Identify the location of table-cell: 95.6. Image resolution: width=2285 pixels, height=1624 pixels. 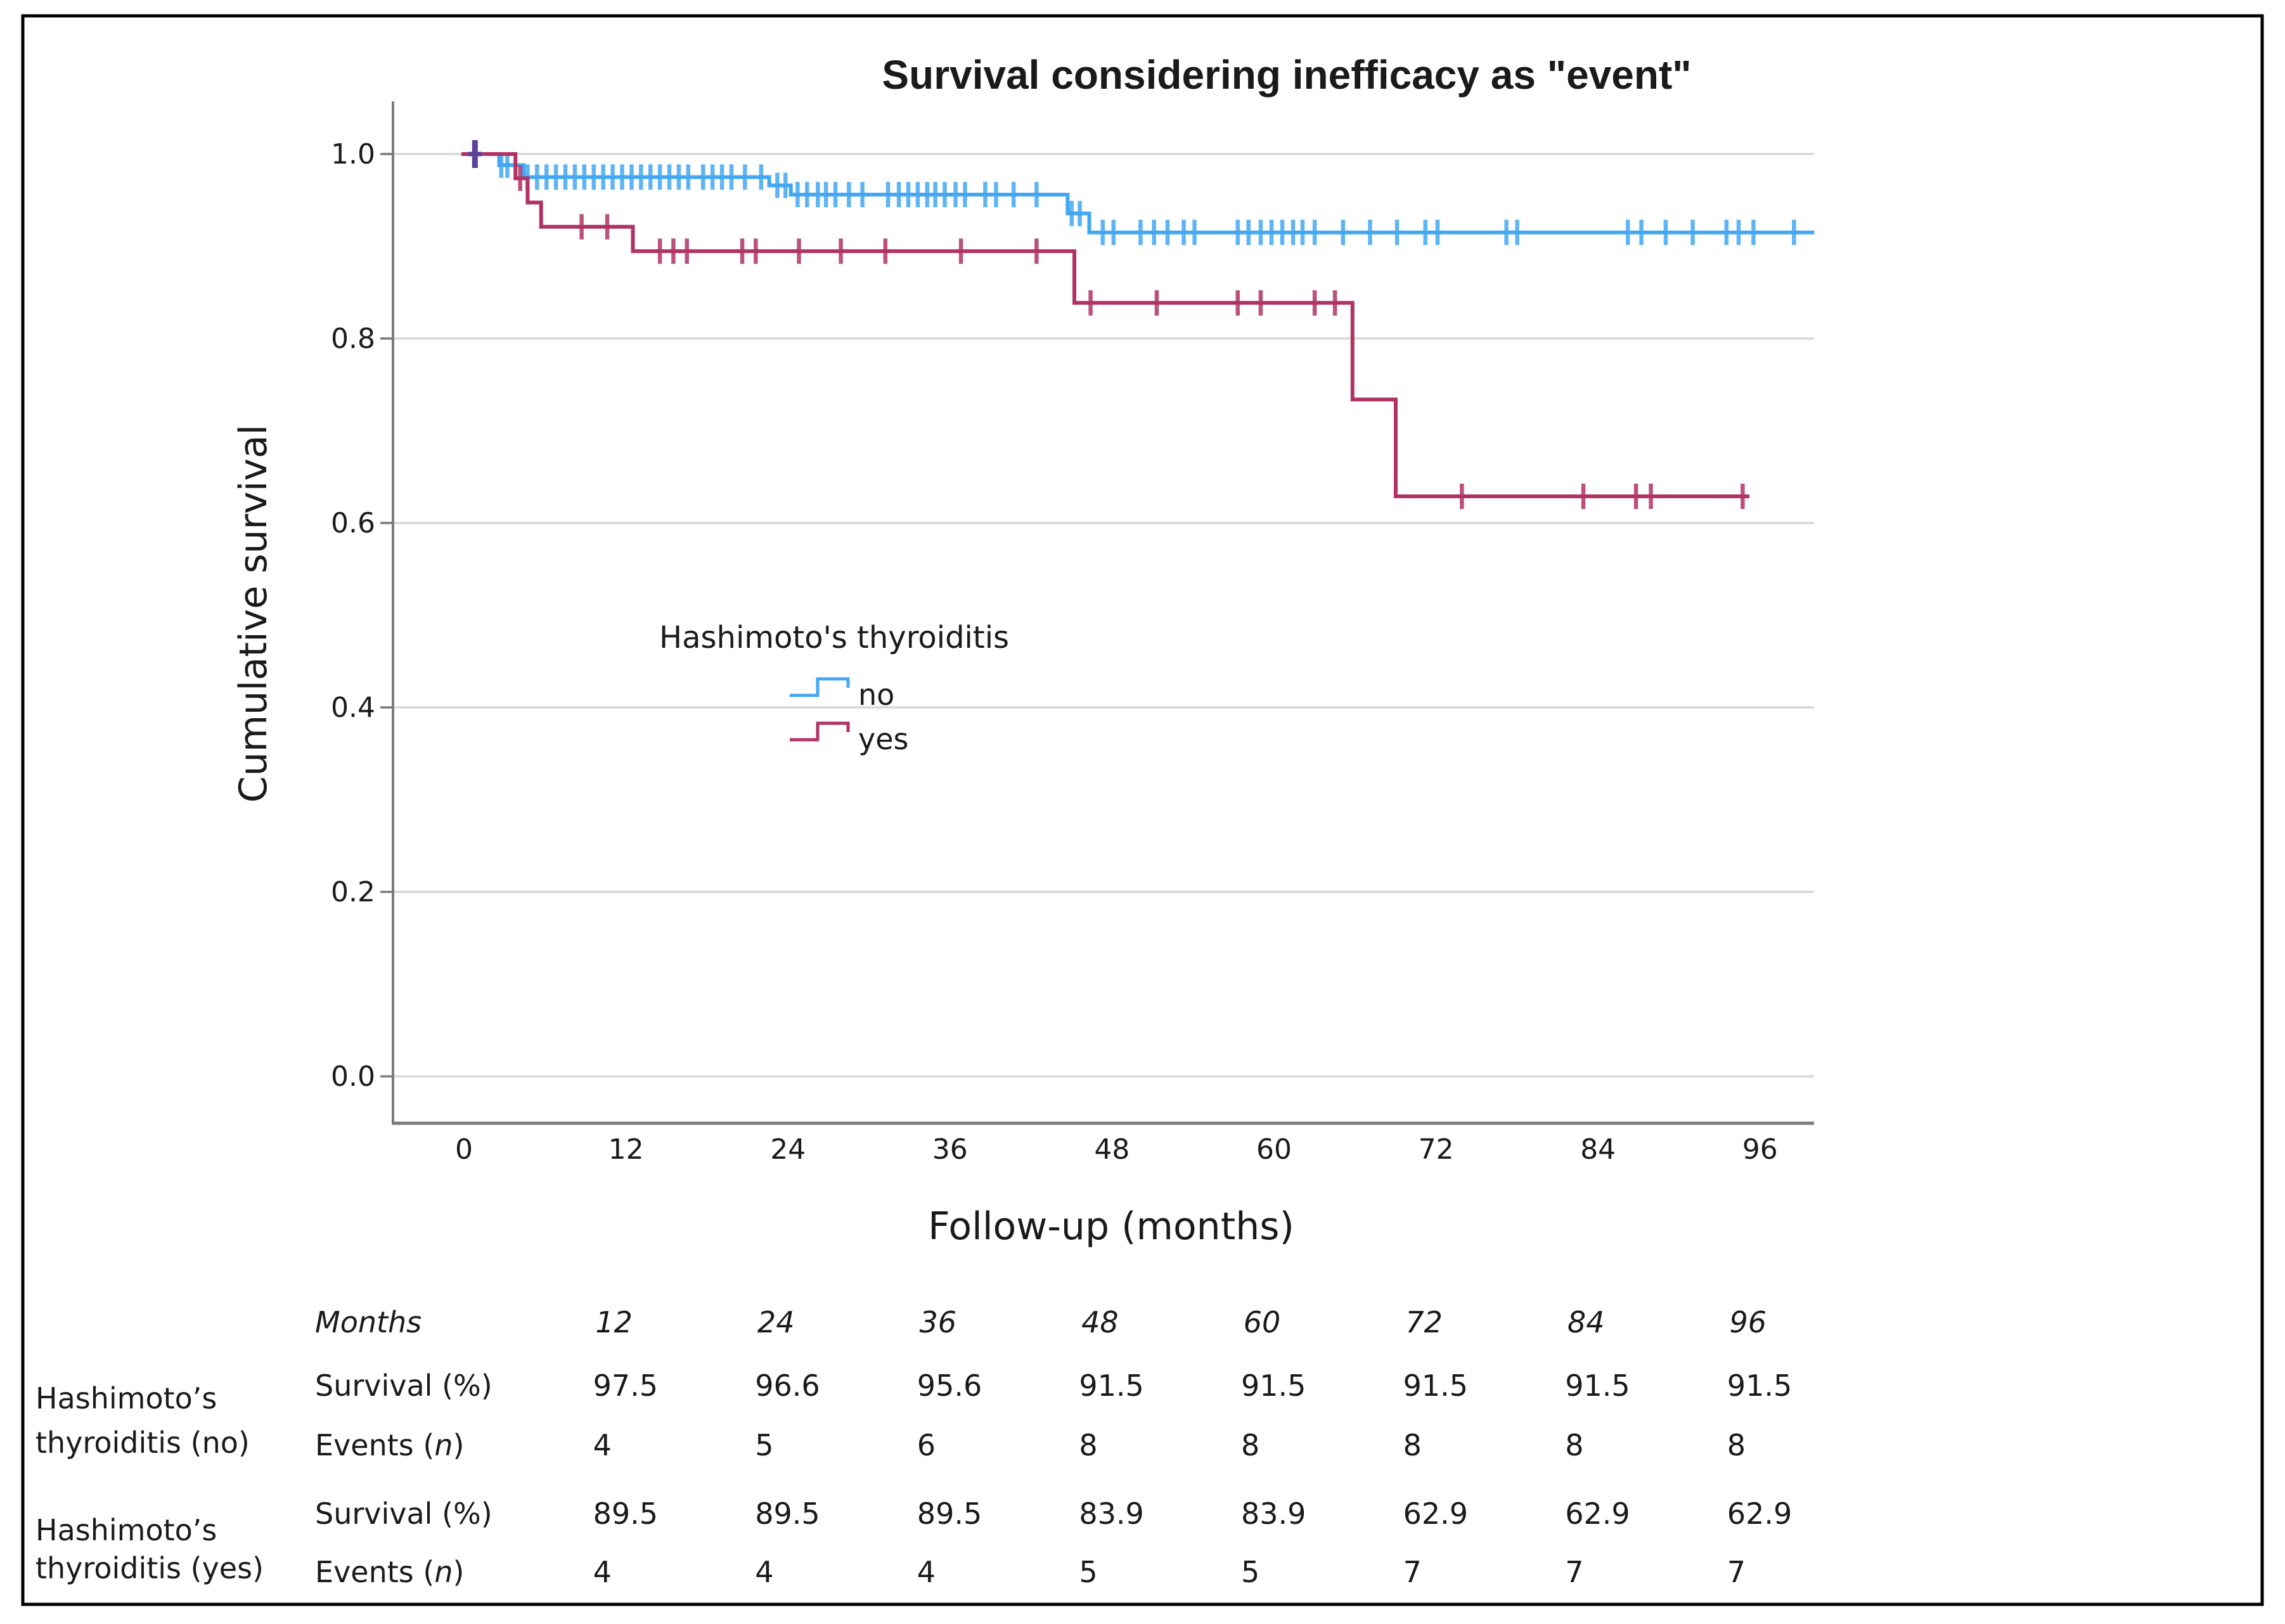
(950, 1386).